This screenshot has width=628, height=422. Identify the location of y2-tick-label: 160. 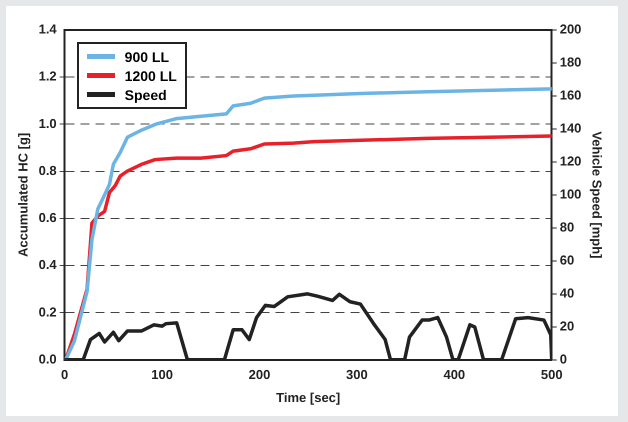
(571, 95).